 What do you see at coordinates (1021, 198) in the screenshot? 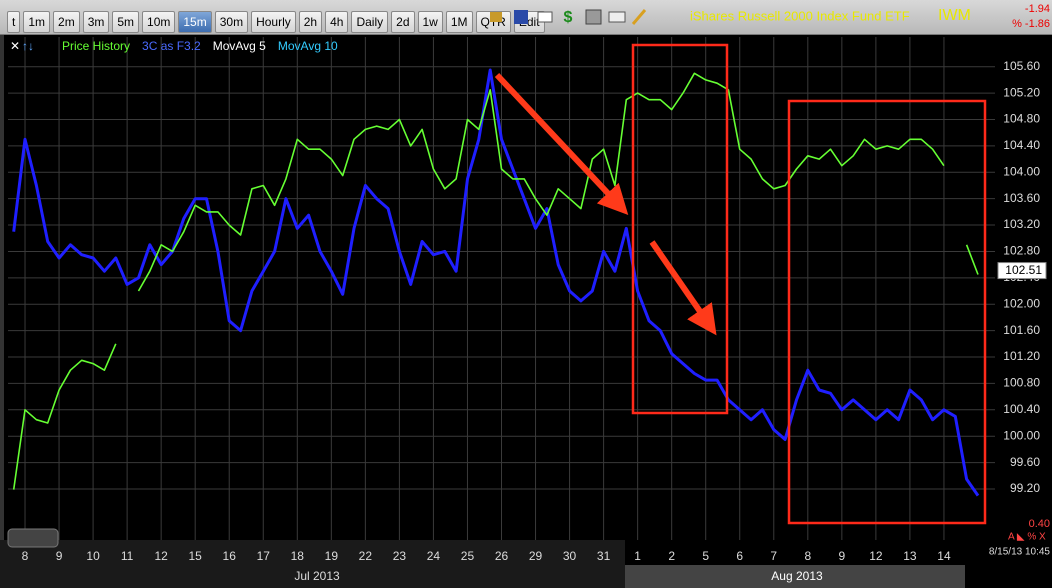
I see `y-tick-label: 103.60` at bounding box center [1021, 198].